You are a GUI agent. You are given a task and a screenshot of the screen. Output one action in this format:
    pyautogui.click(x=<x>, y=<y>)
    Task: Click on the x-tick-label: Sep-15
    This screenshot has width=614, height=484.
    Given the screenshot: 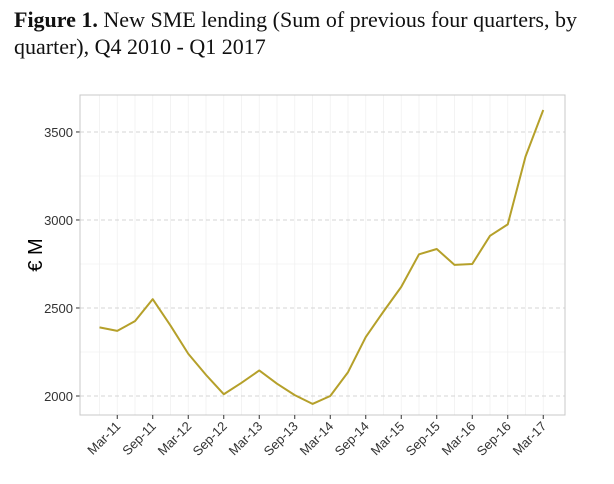 What is the action you would take?
    pyautogui.click(x=423, y=439)
    